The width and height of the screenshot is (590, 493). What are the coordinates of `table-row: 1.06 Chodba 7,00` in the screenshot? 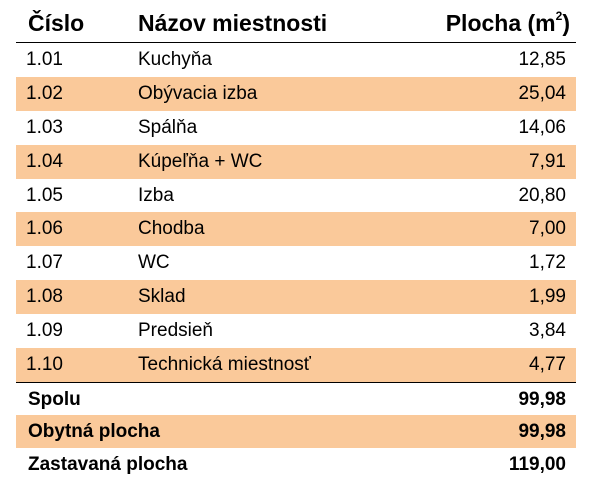 It's located at (296, 229).